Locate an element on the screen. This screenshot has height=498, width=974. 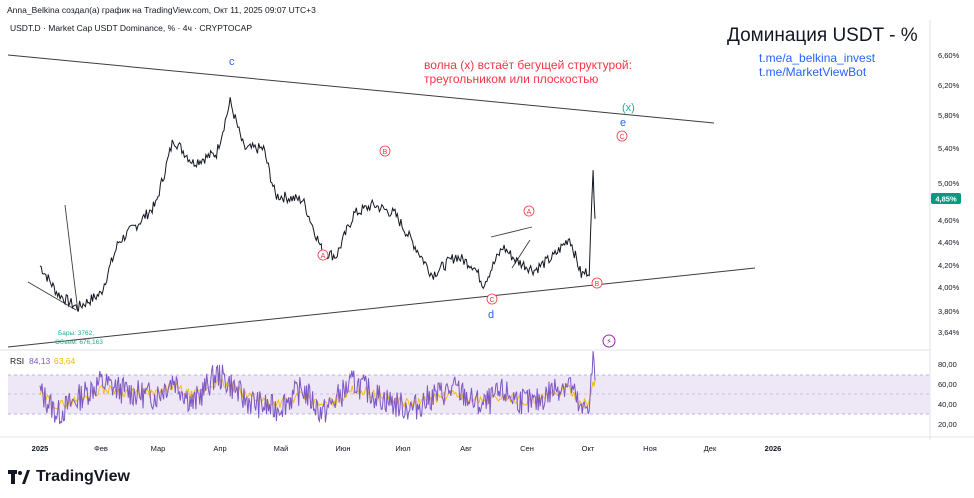
rsi-tick-label: 60,00 is located at coordinates (947, 384).